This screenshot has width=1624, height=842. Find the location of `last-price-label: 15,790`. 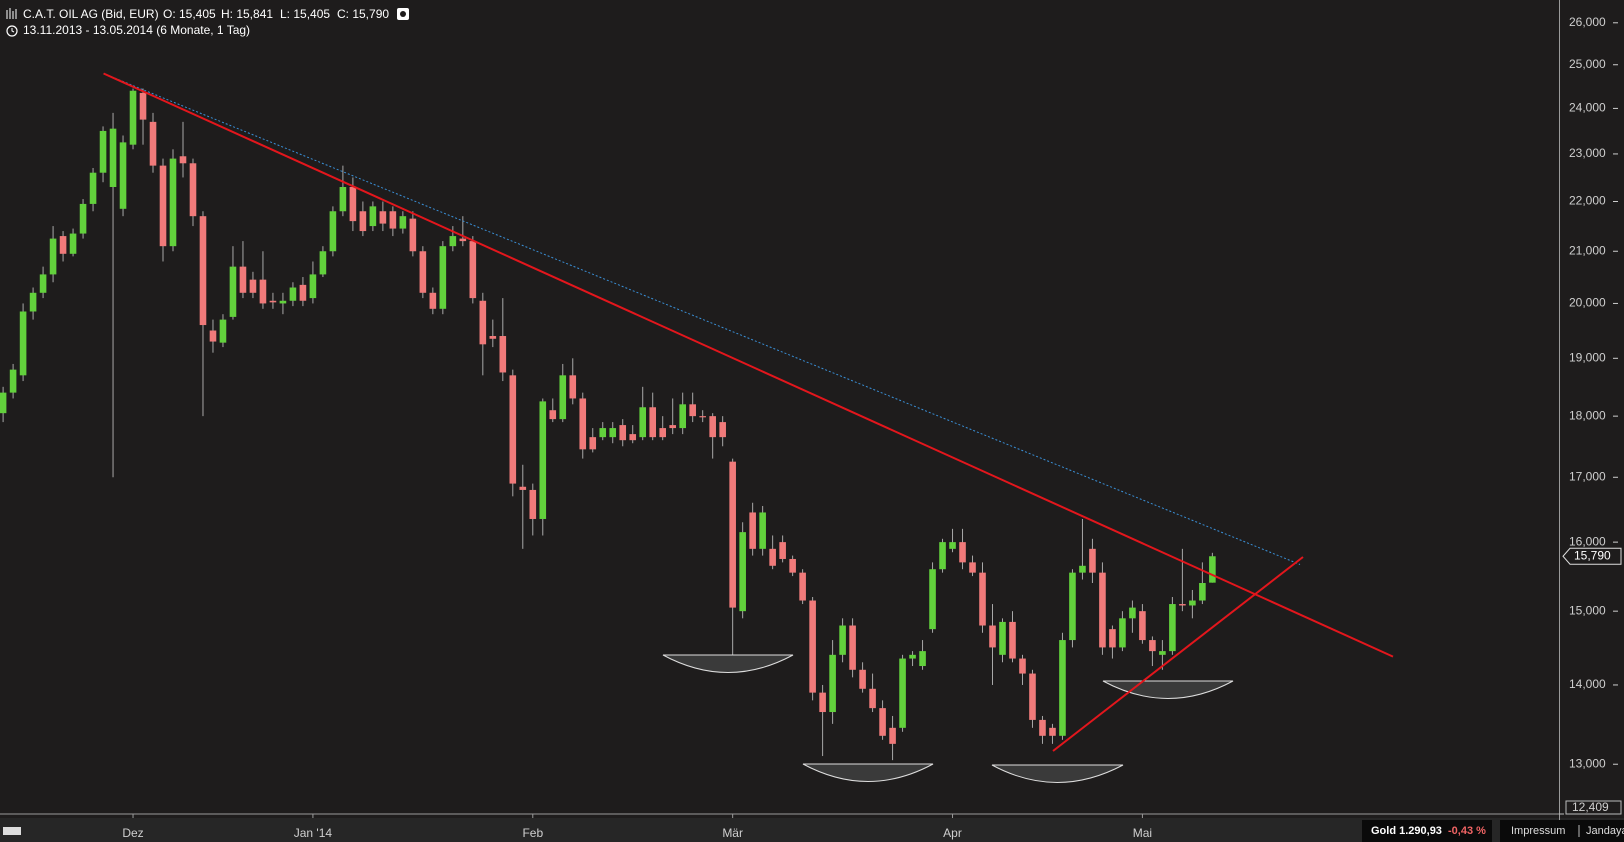

last-price-label: 15,790 is located at coordinates (1592, 555).